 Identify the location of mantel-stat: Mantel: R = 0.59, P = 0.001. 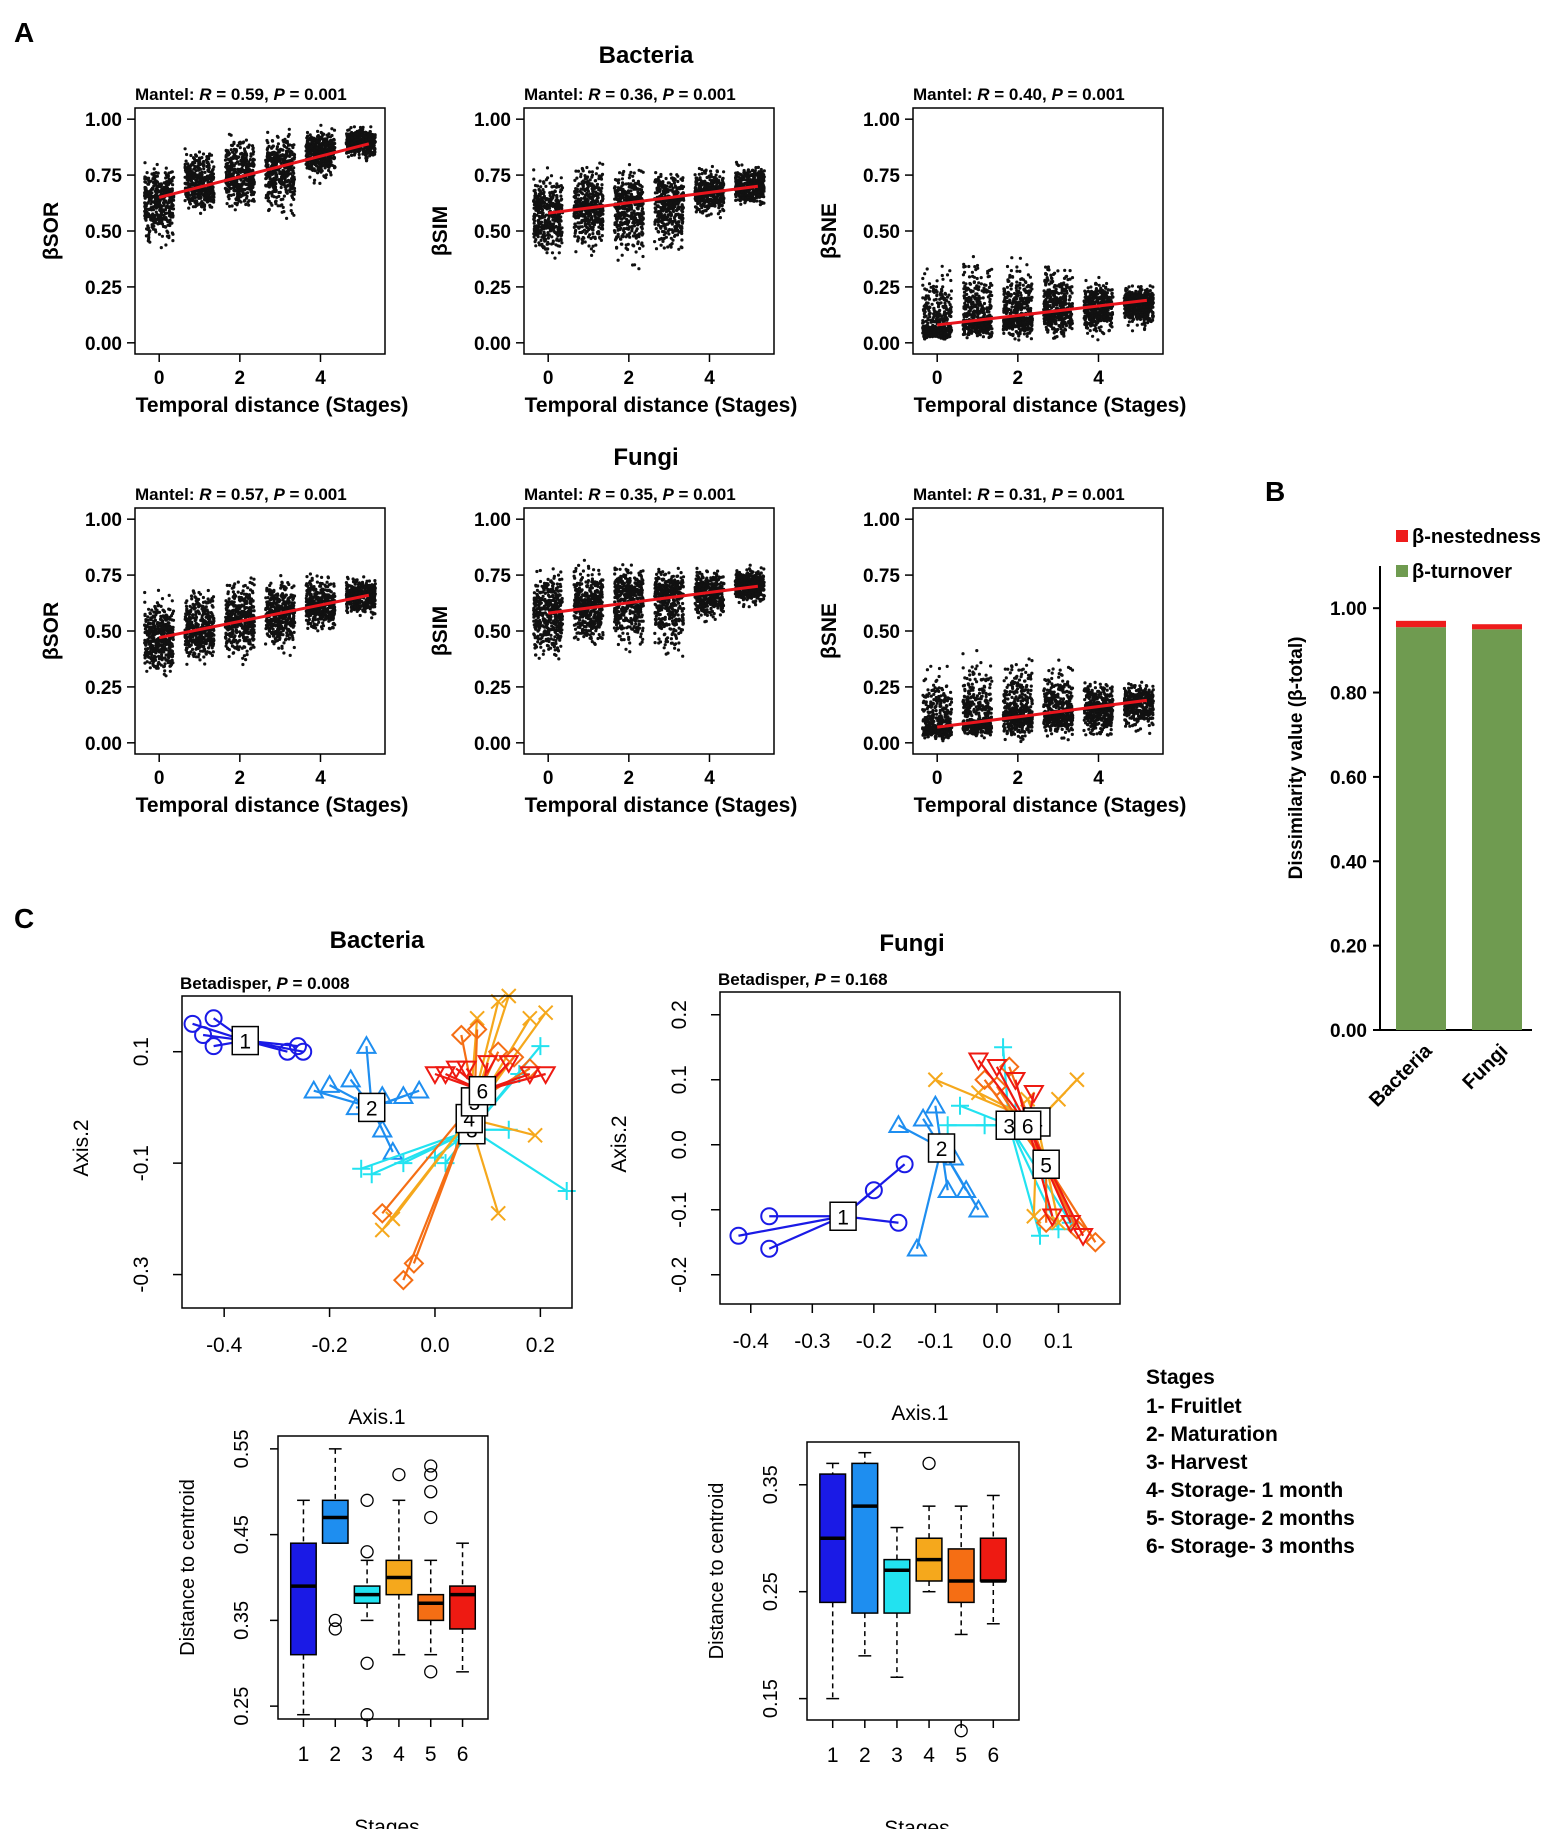
(241, 94).